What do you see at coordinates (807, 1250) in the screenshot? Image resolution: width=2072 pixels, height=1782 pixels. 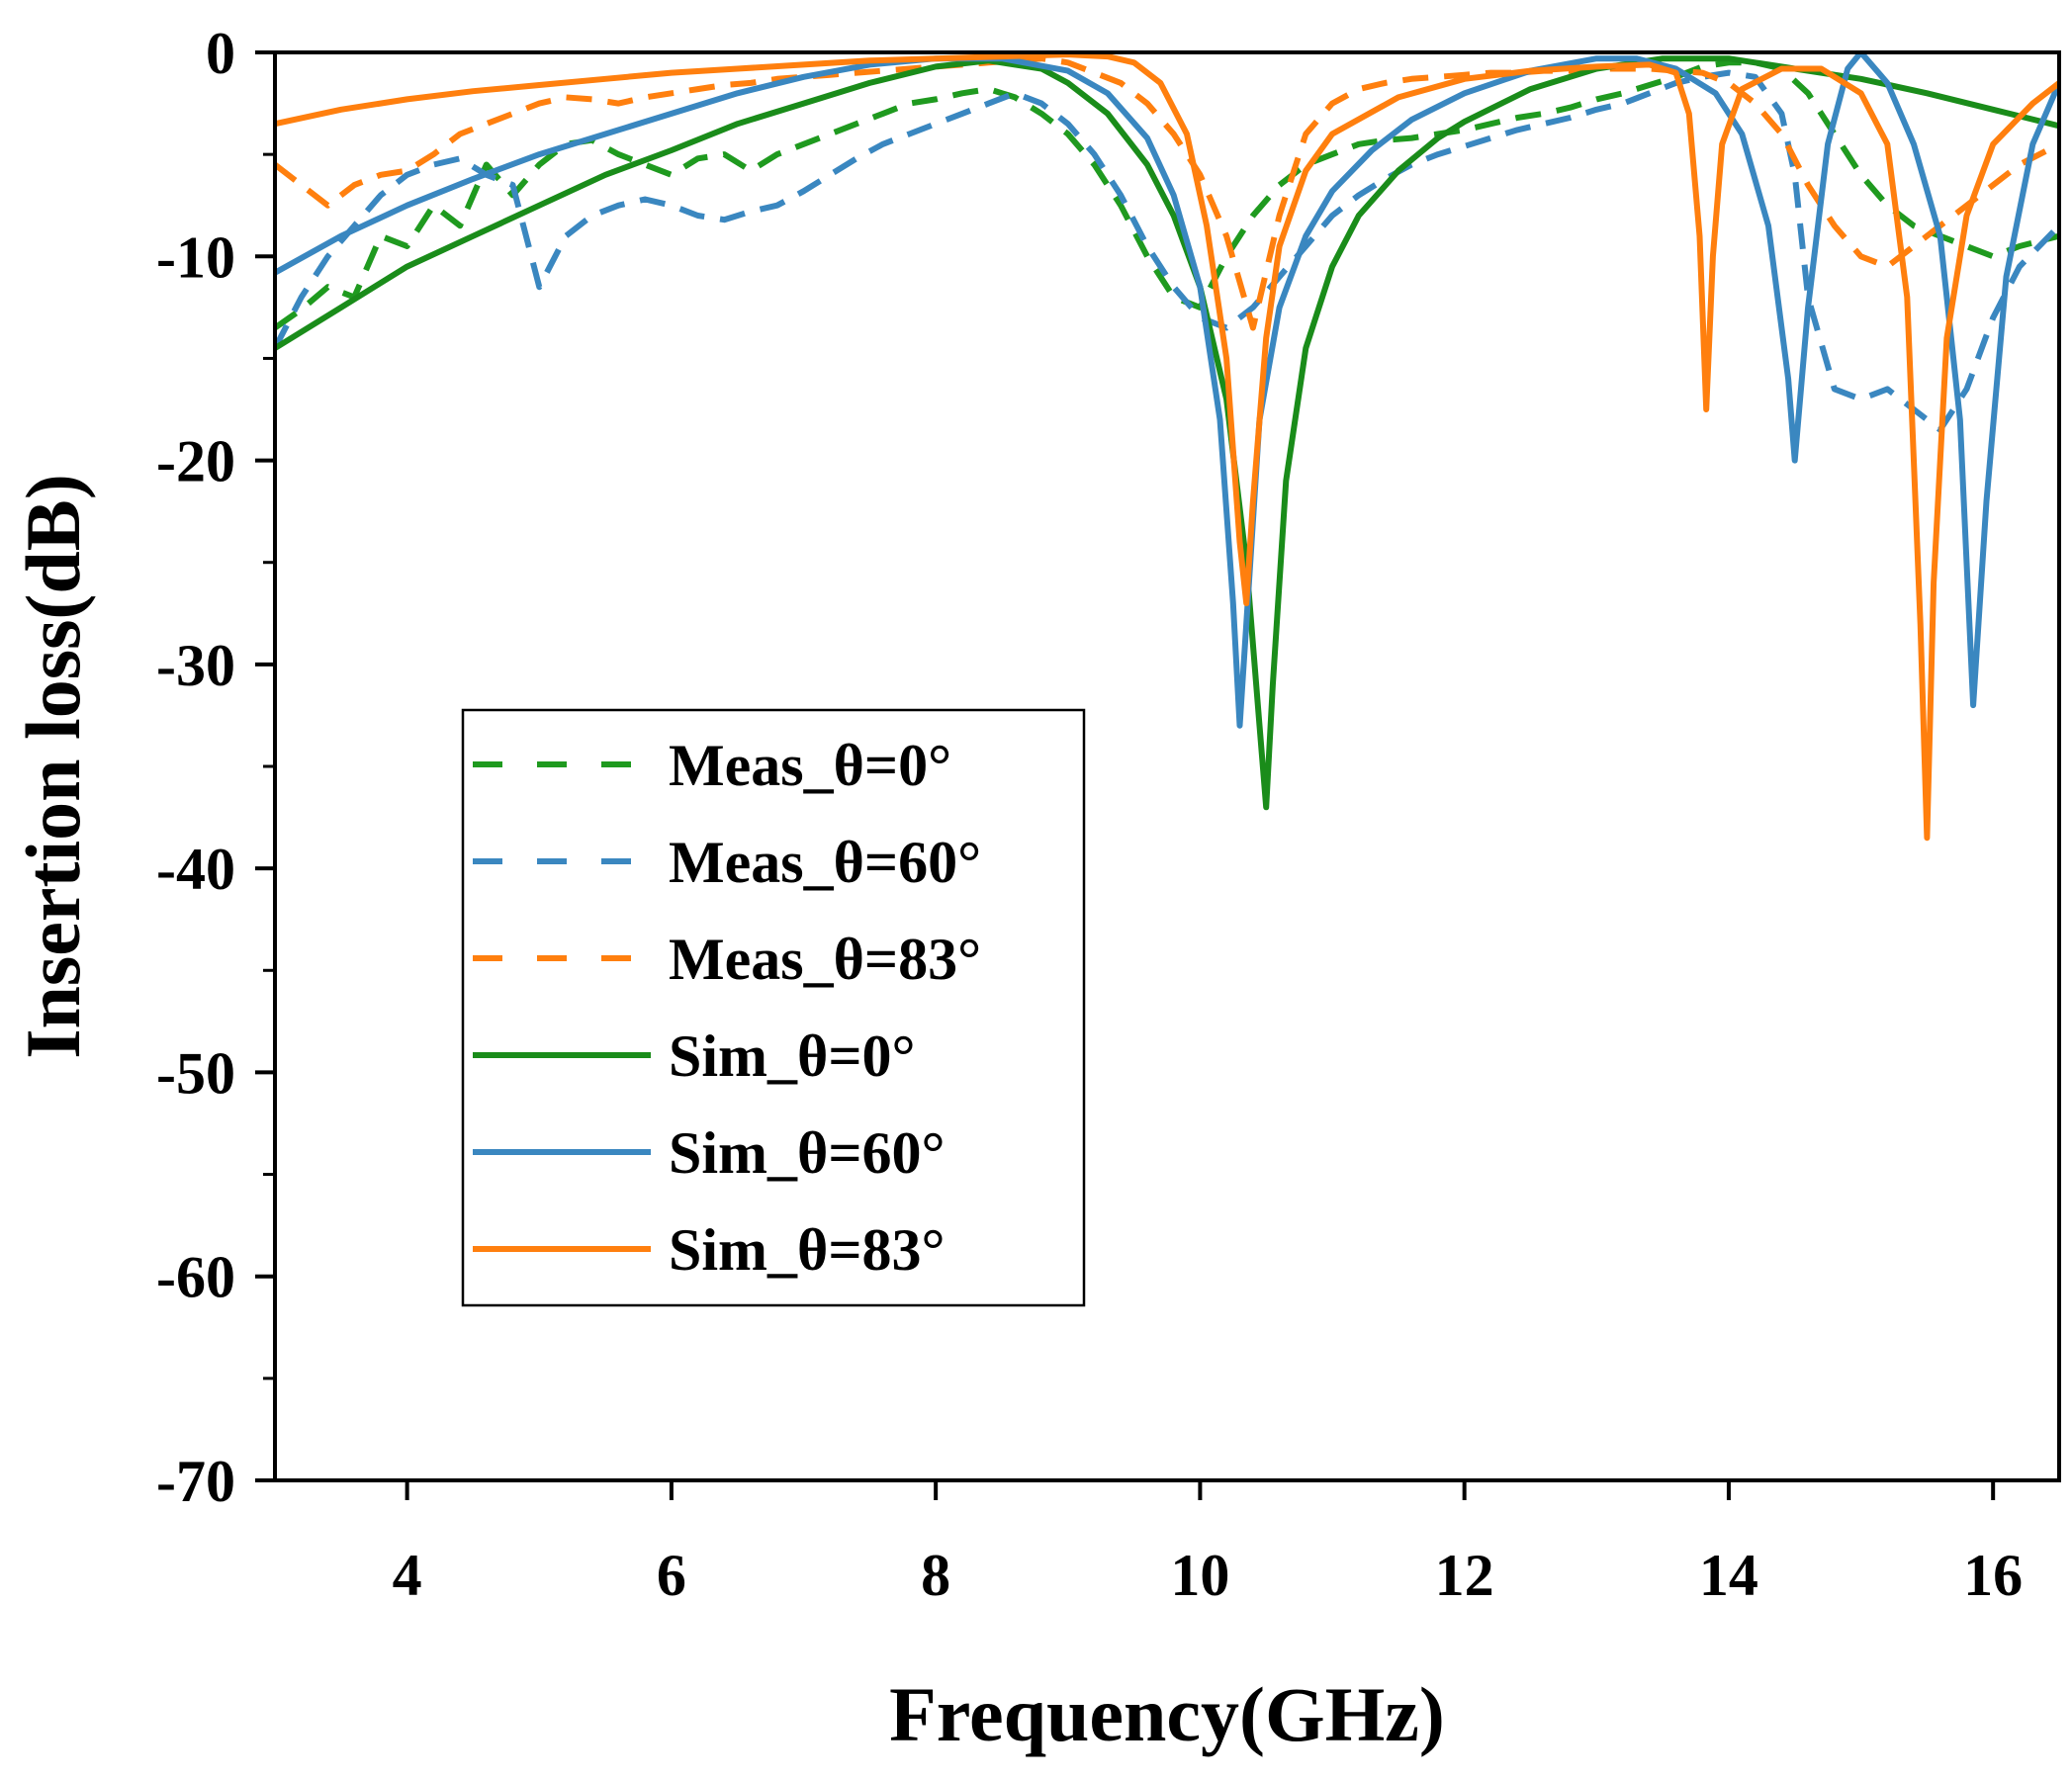 I see `legend-label-5: Sim_θ=83°` at bounding box center [807, 1250].